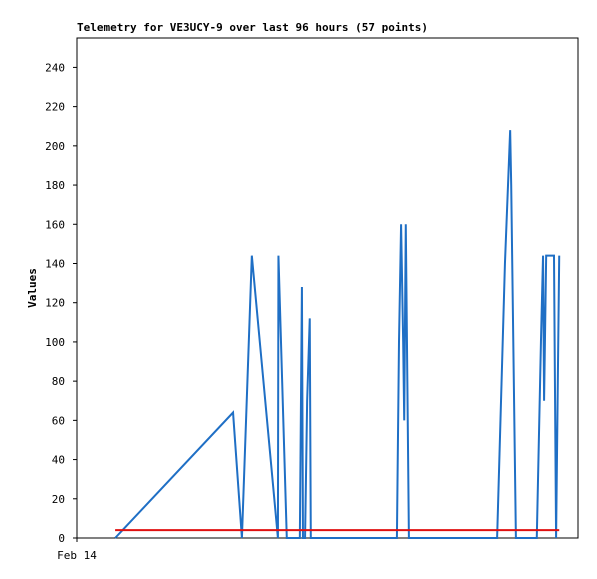 The image size is (597, 579). Describe the element at coordinates (55, 263) in the screenshot. I see `y-tick-label: 140` at that location.